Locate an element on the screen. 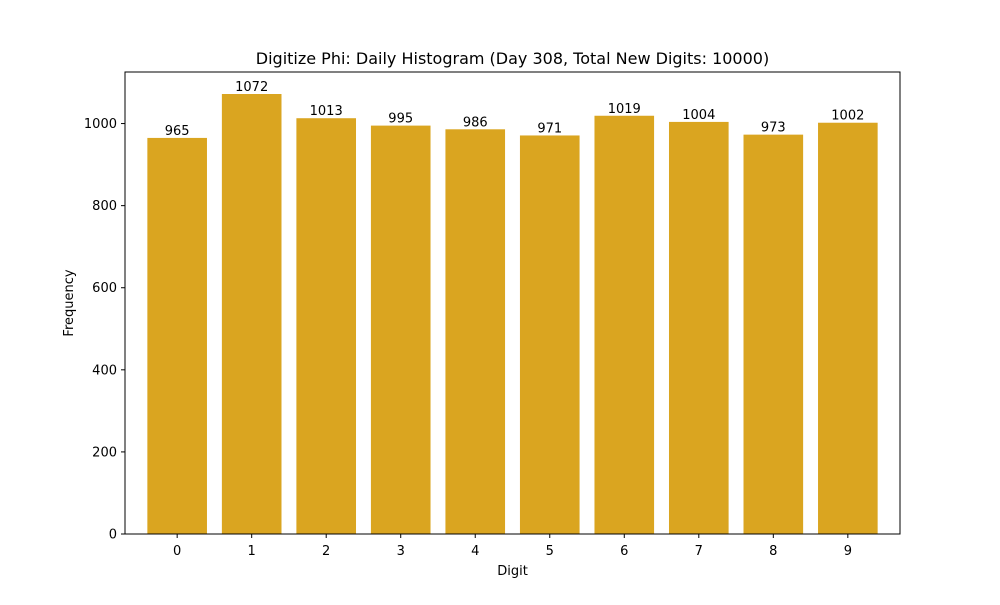  x-tick-label-0: 0 is located at coordinates (177, 551).